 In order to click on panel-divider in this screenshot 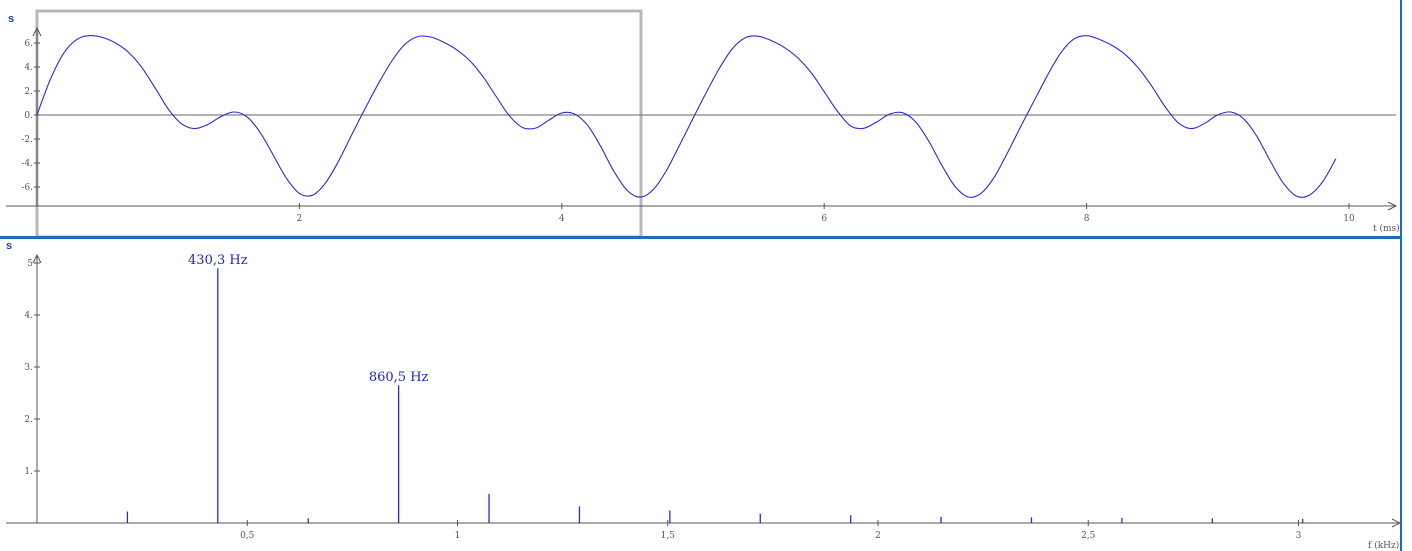, I will do `click(700, 237)`.